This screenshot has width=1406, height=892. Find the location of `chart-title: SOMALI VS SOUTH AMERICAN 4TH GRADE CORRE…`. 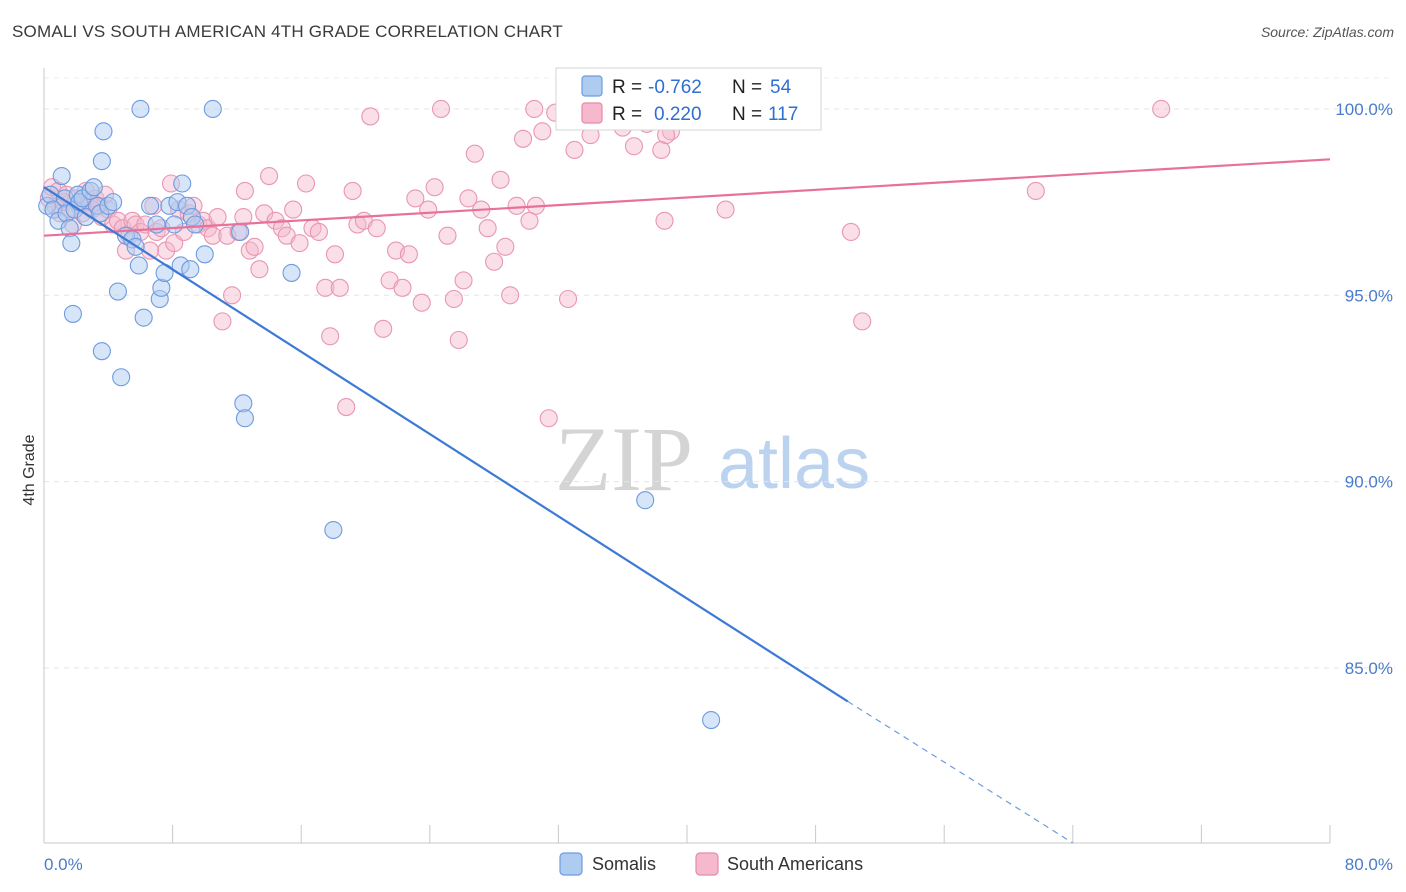

chart-title: SOMALI VS SOUTH AMERICAN 4TH GRADE CORRE… is located at coordinates (288, 31).